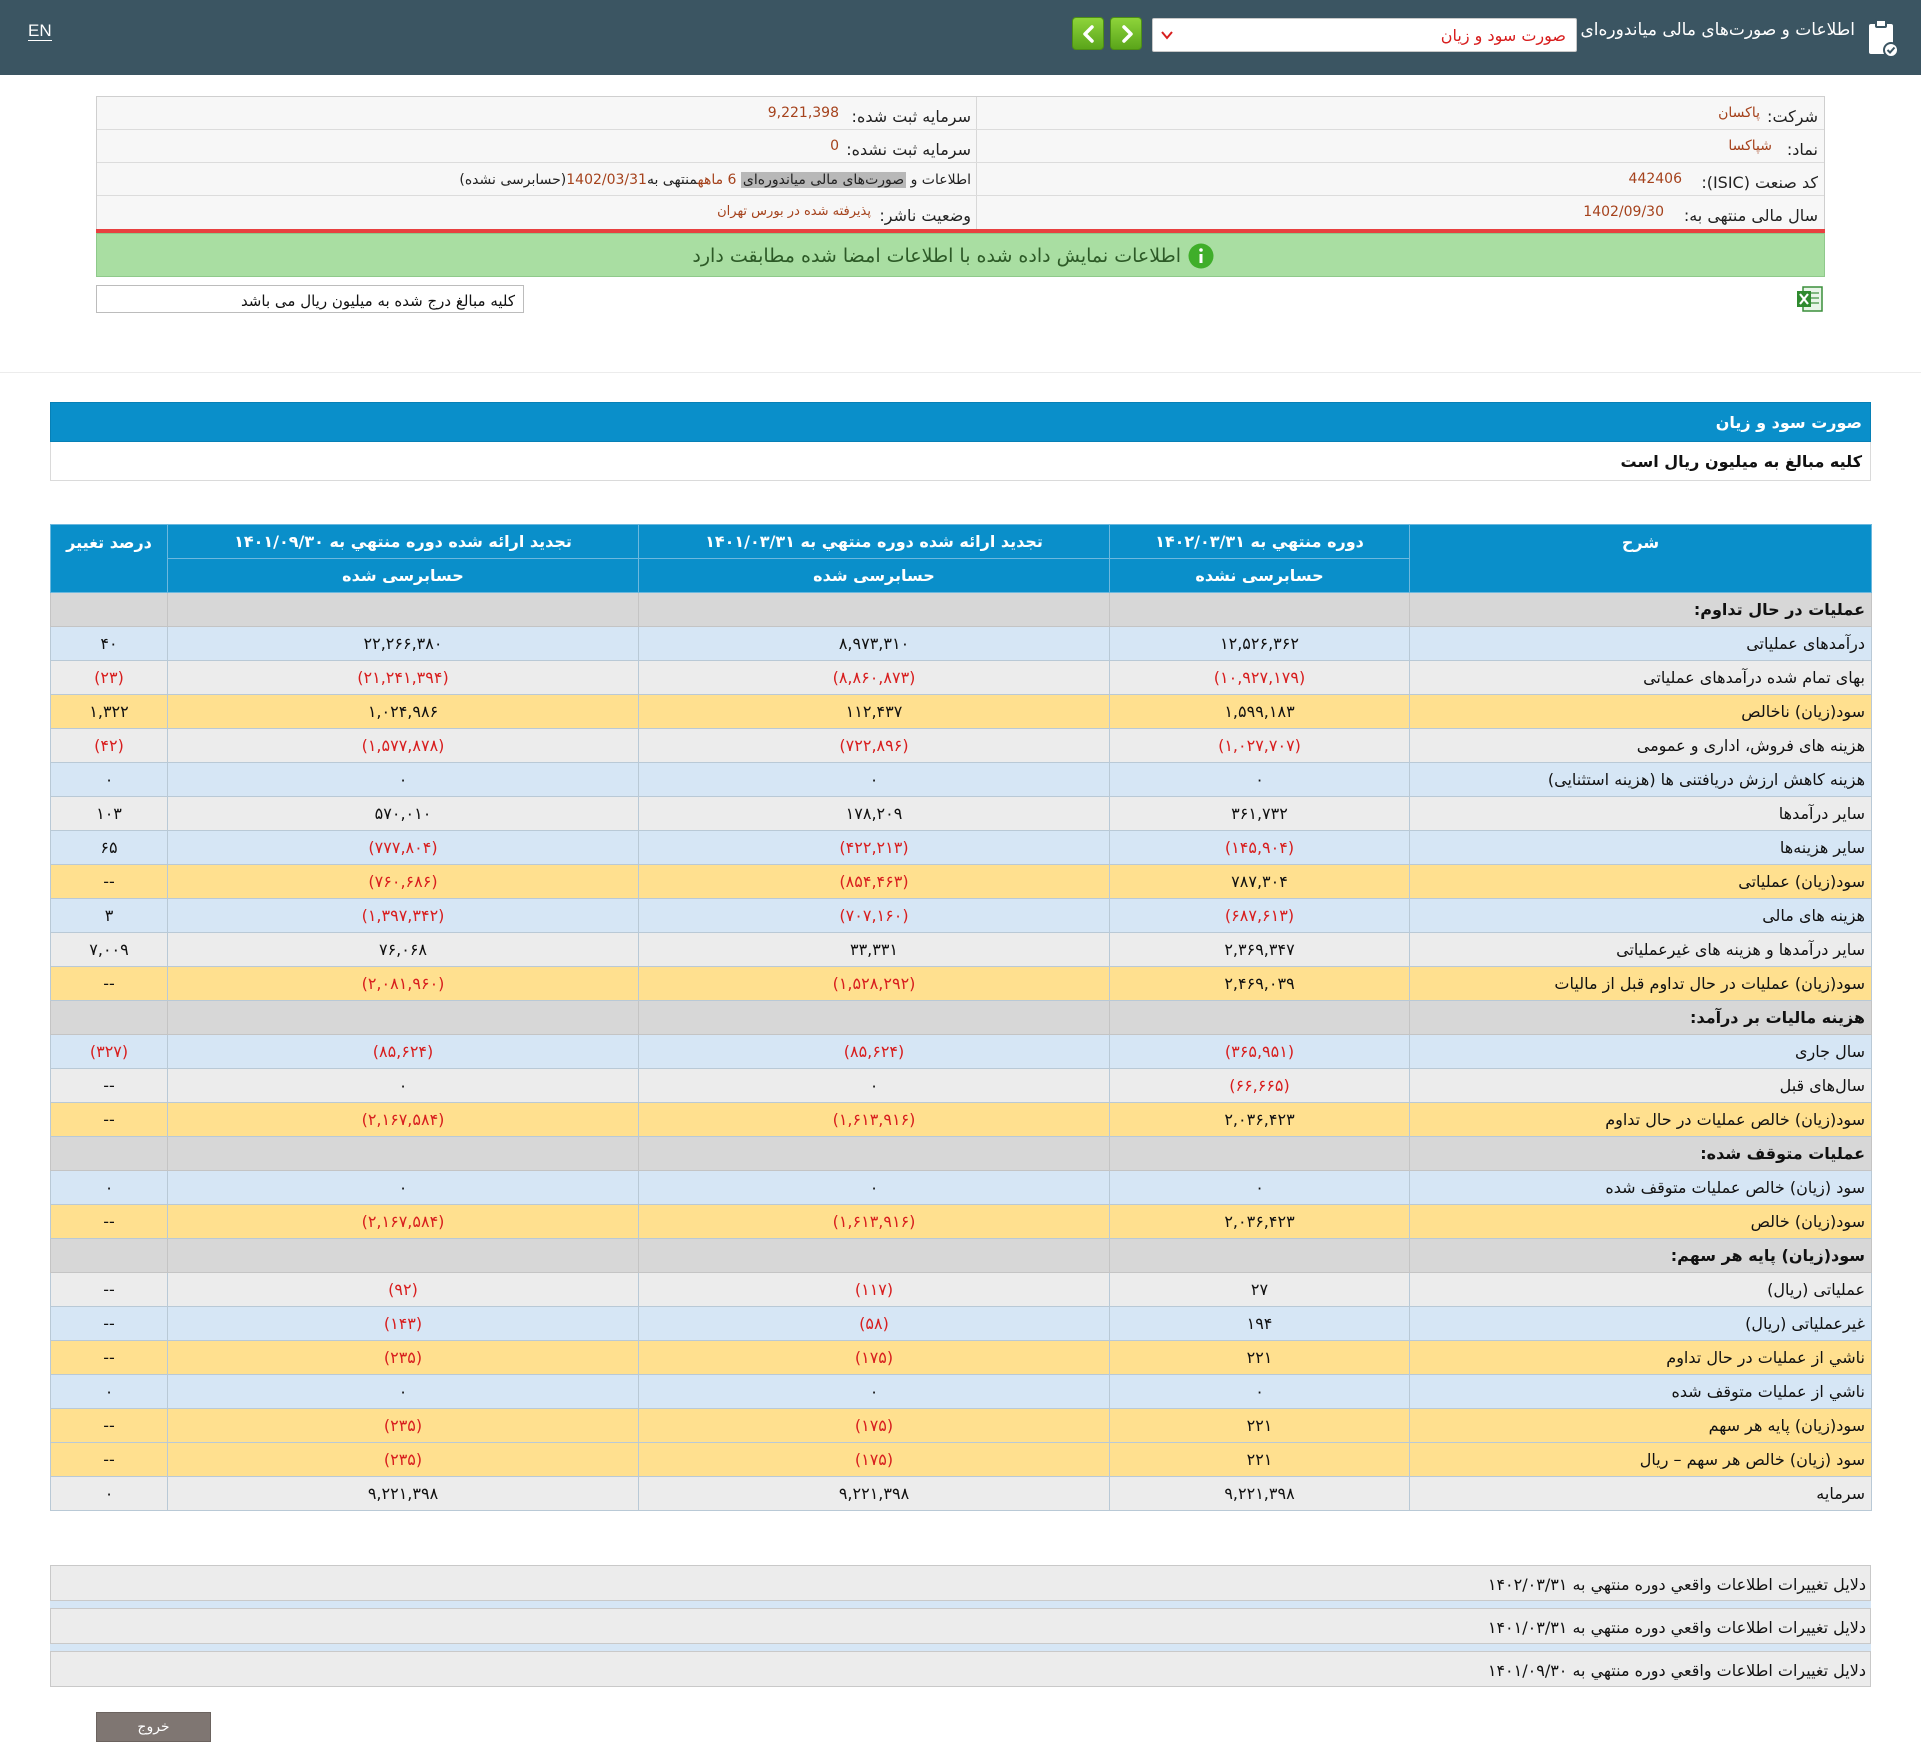 The image size is (1921, 1742). I want to click on report-desc-months: 6 ماهه, so click(717, 180).